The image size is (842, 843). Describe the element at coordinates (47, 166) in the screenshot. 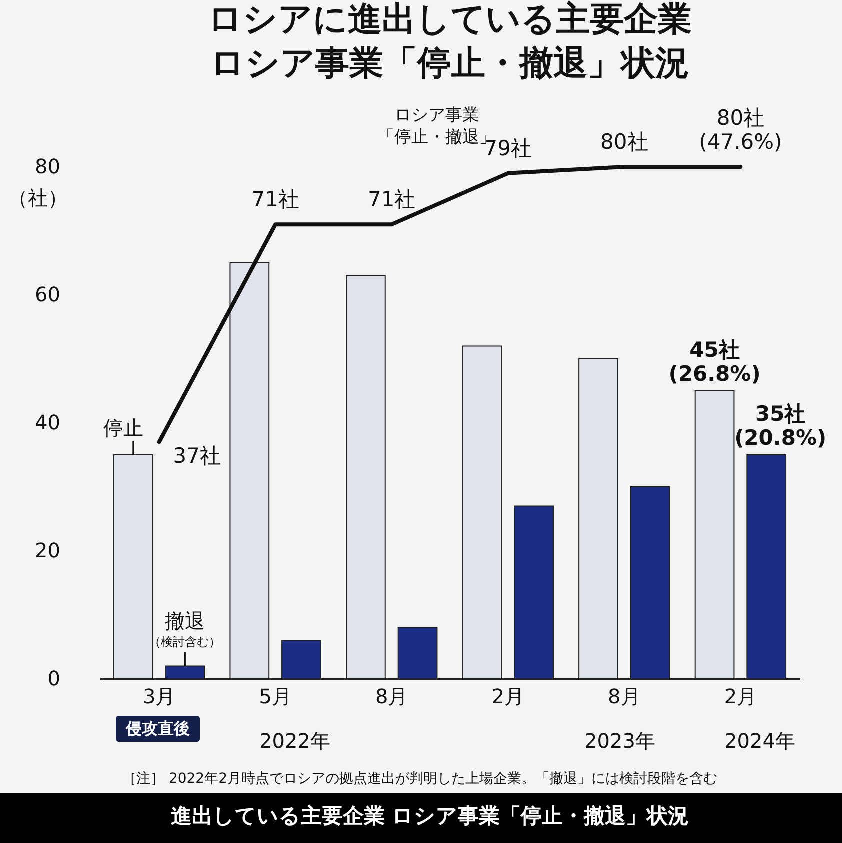

I see `y-tick-label: 80` at that location.